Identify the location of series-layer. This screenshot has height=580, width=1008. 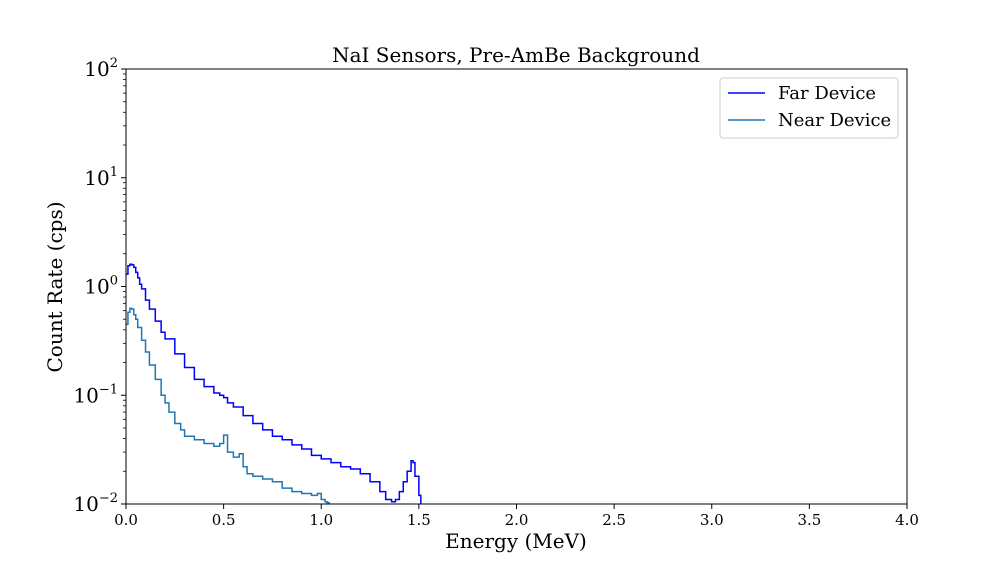
(274, 383).